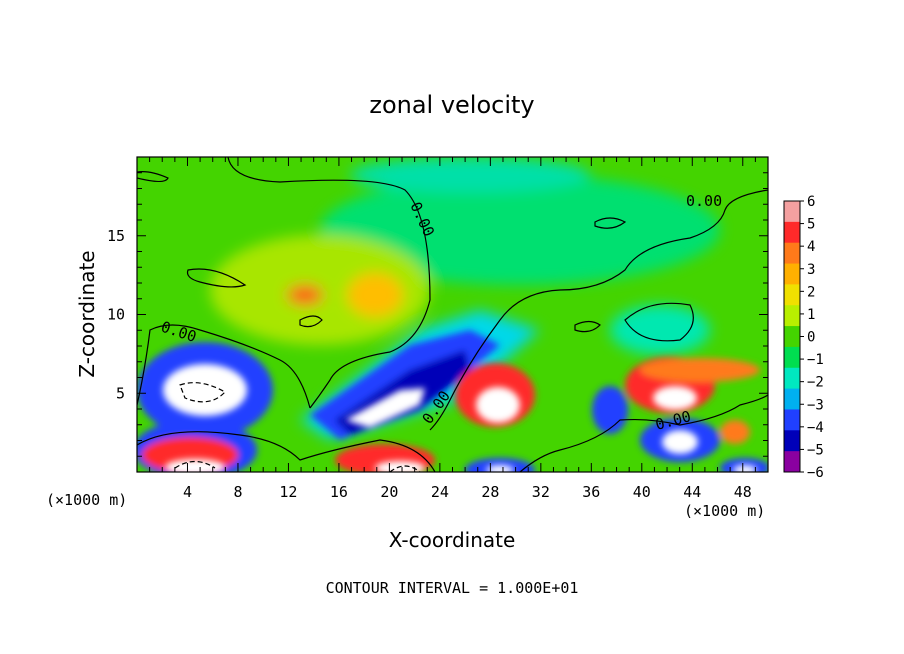 The width and height of the screenshot is (904, 654). What do you see at coordinates (815, 450) in the screenshot?
I see `colorbar-tick-label: −5` at bounding box center [815, 450].